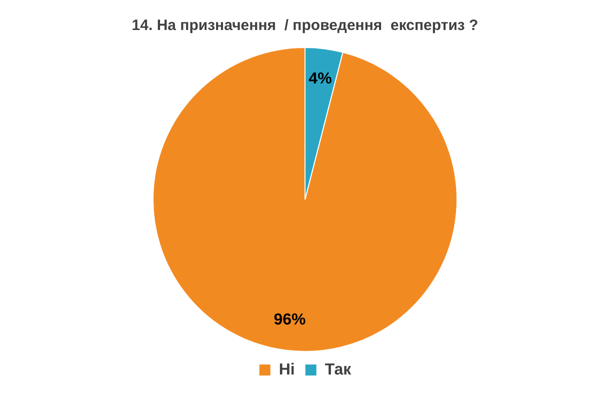 The image size is (610, 393). I want to click on legend-label: Ні, so click(286, 369).